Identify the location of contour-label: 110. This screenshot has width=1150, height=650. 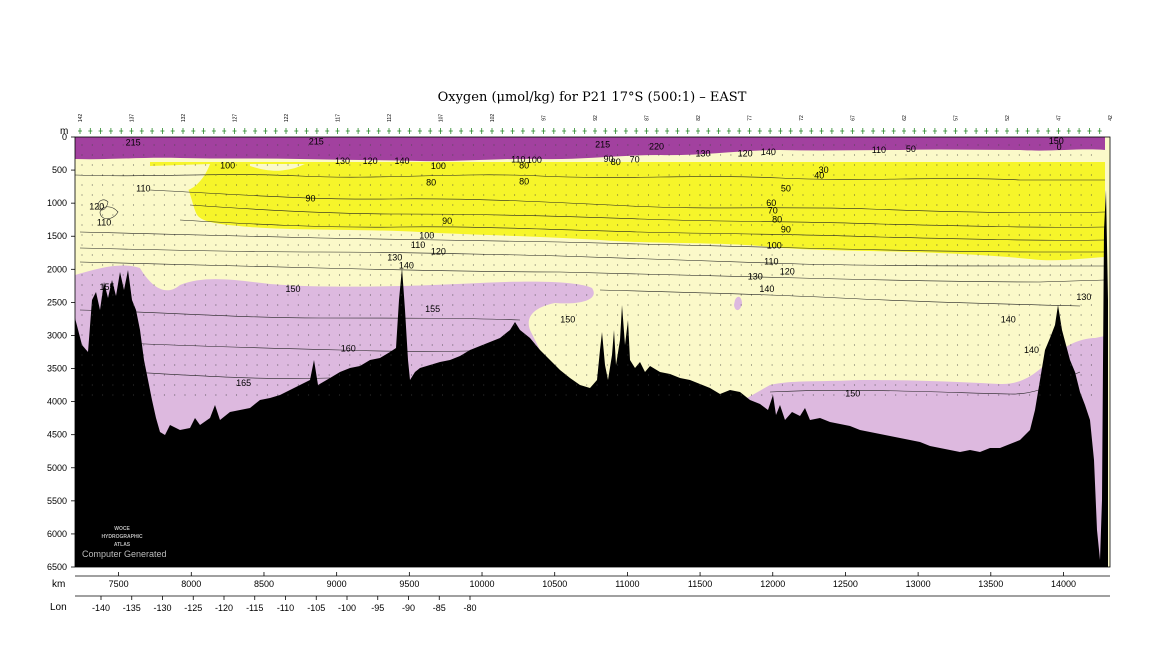
(418, 245).